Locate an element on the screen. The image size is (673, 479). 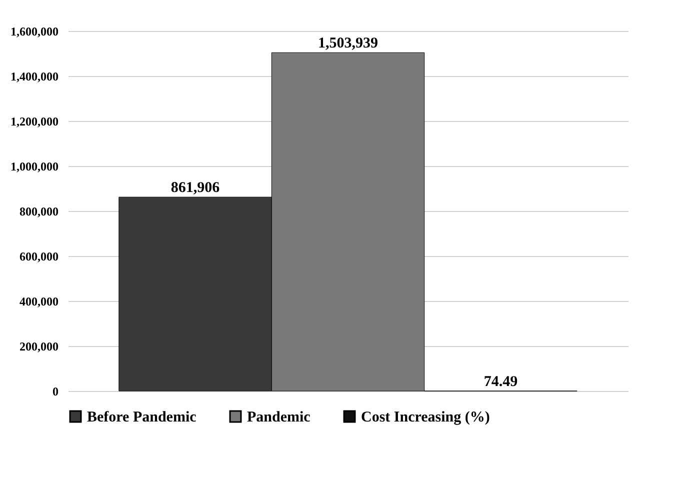
y-tick-label: 800,000 is located at coordinates (39, 211).